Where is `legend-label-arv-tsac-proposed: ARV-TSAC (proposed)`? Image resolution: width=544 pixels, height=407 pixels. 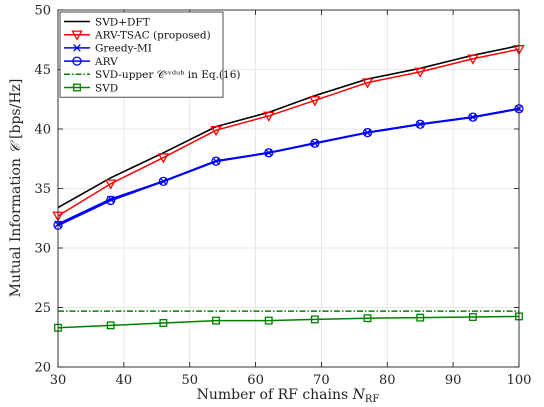 legend-label-arv-tsac-proposed: ARV-TSAC (proposed) is located at coordinates (152, 36).